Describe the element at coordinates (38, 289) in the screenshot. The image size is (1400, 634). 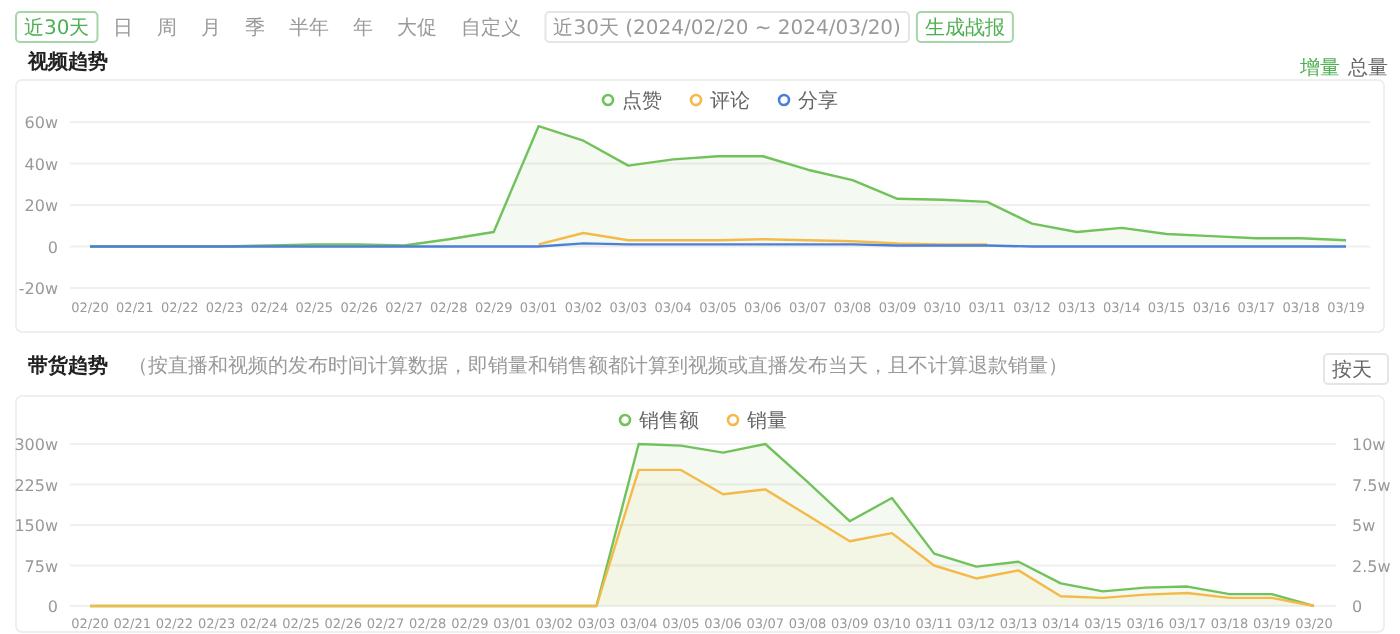
I see `y-tick-label: -20w` at that location.